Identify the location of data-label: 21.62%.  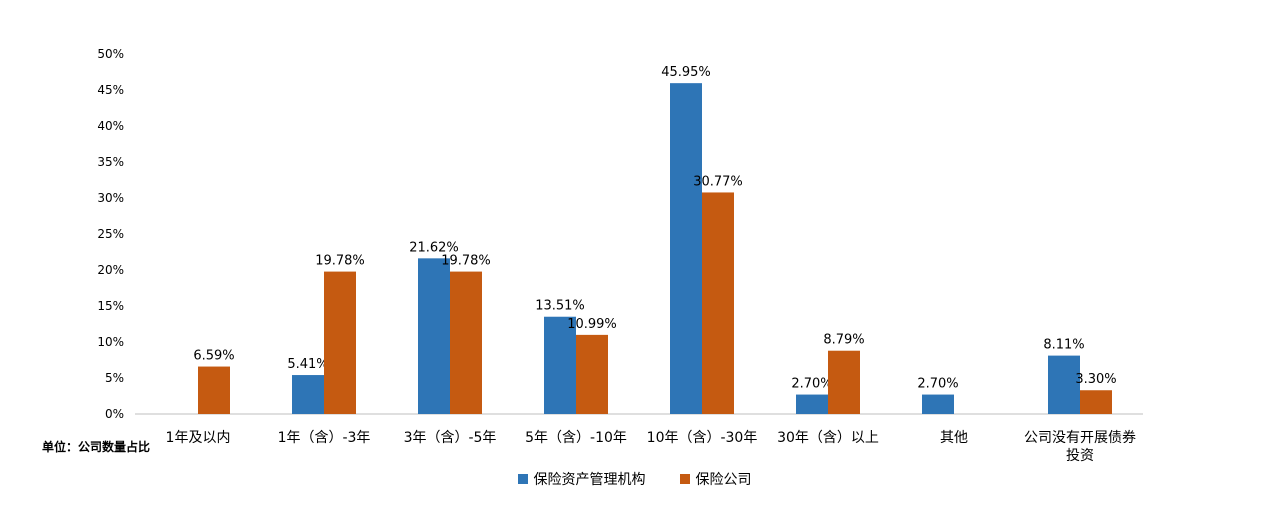
(434, 247).